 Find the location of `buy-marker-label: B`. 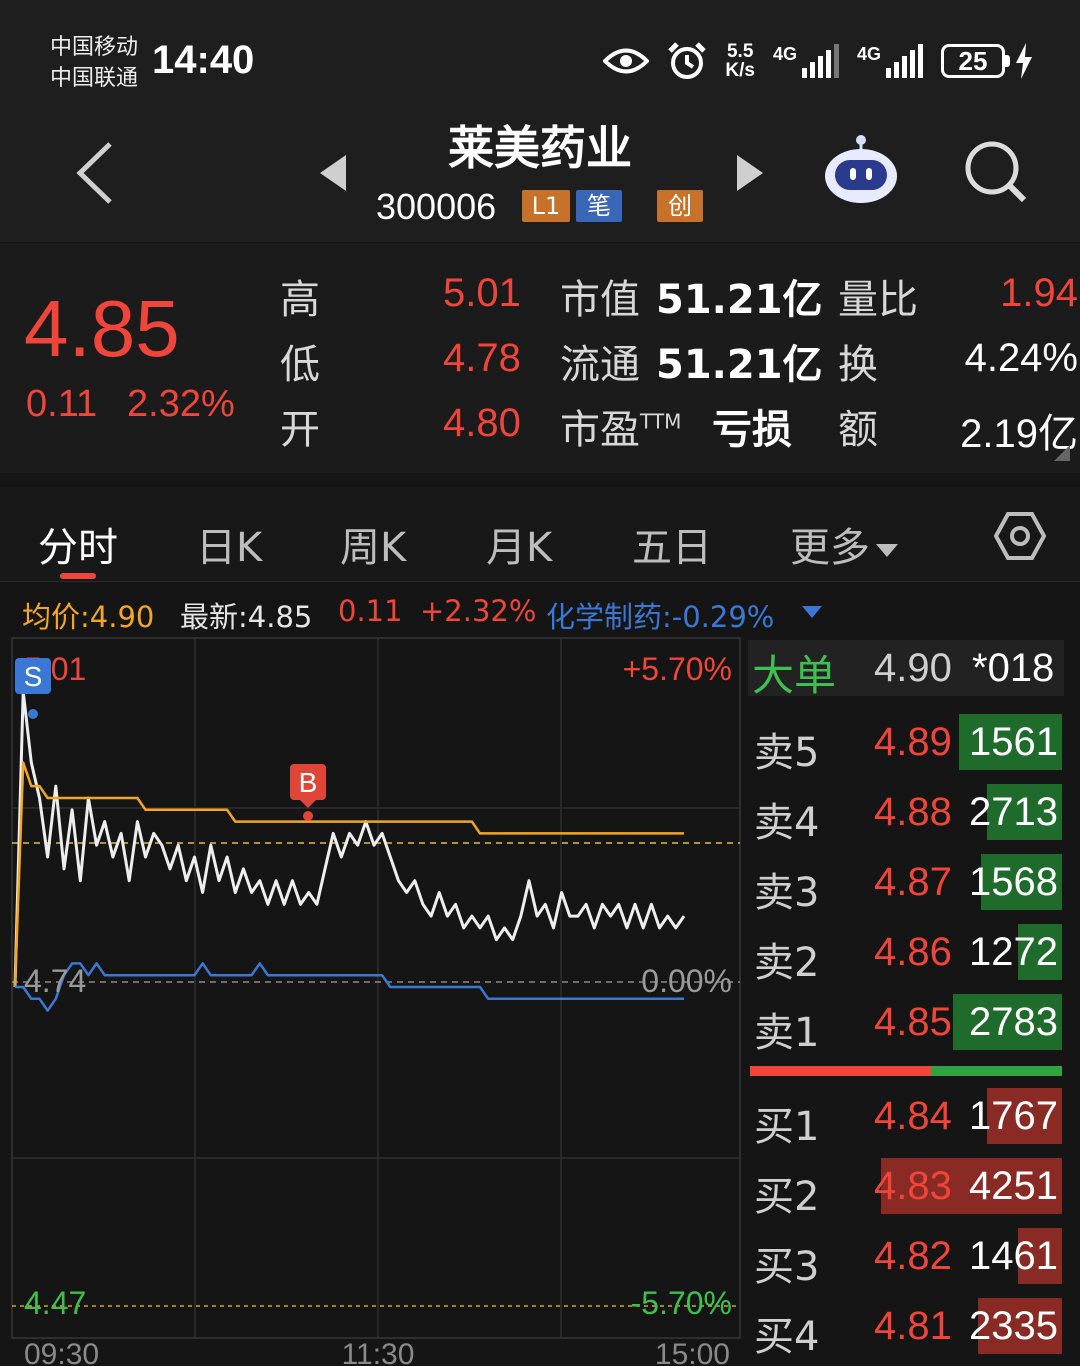

buy-marker-label: B is located at coordinates (308, 782).